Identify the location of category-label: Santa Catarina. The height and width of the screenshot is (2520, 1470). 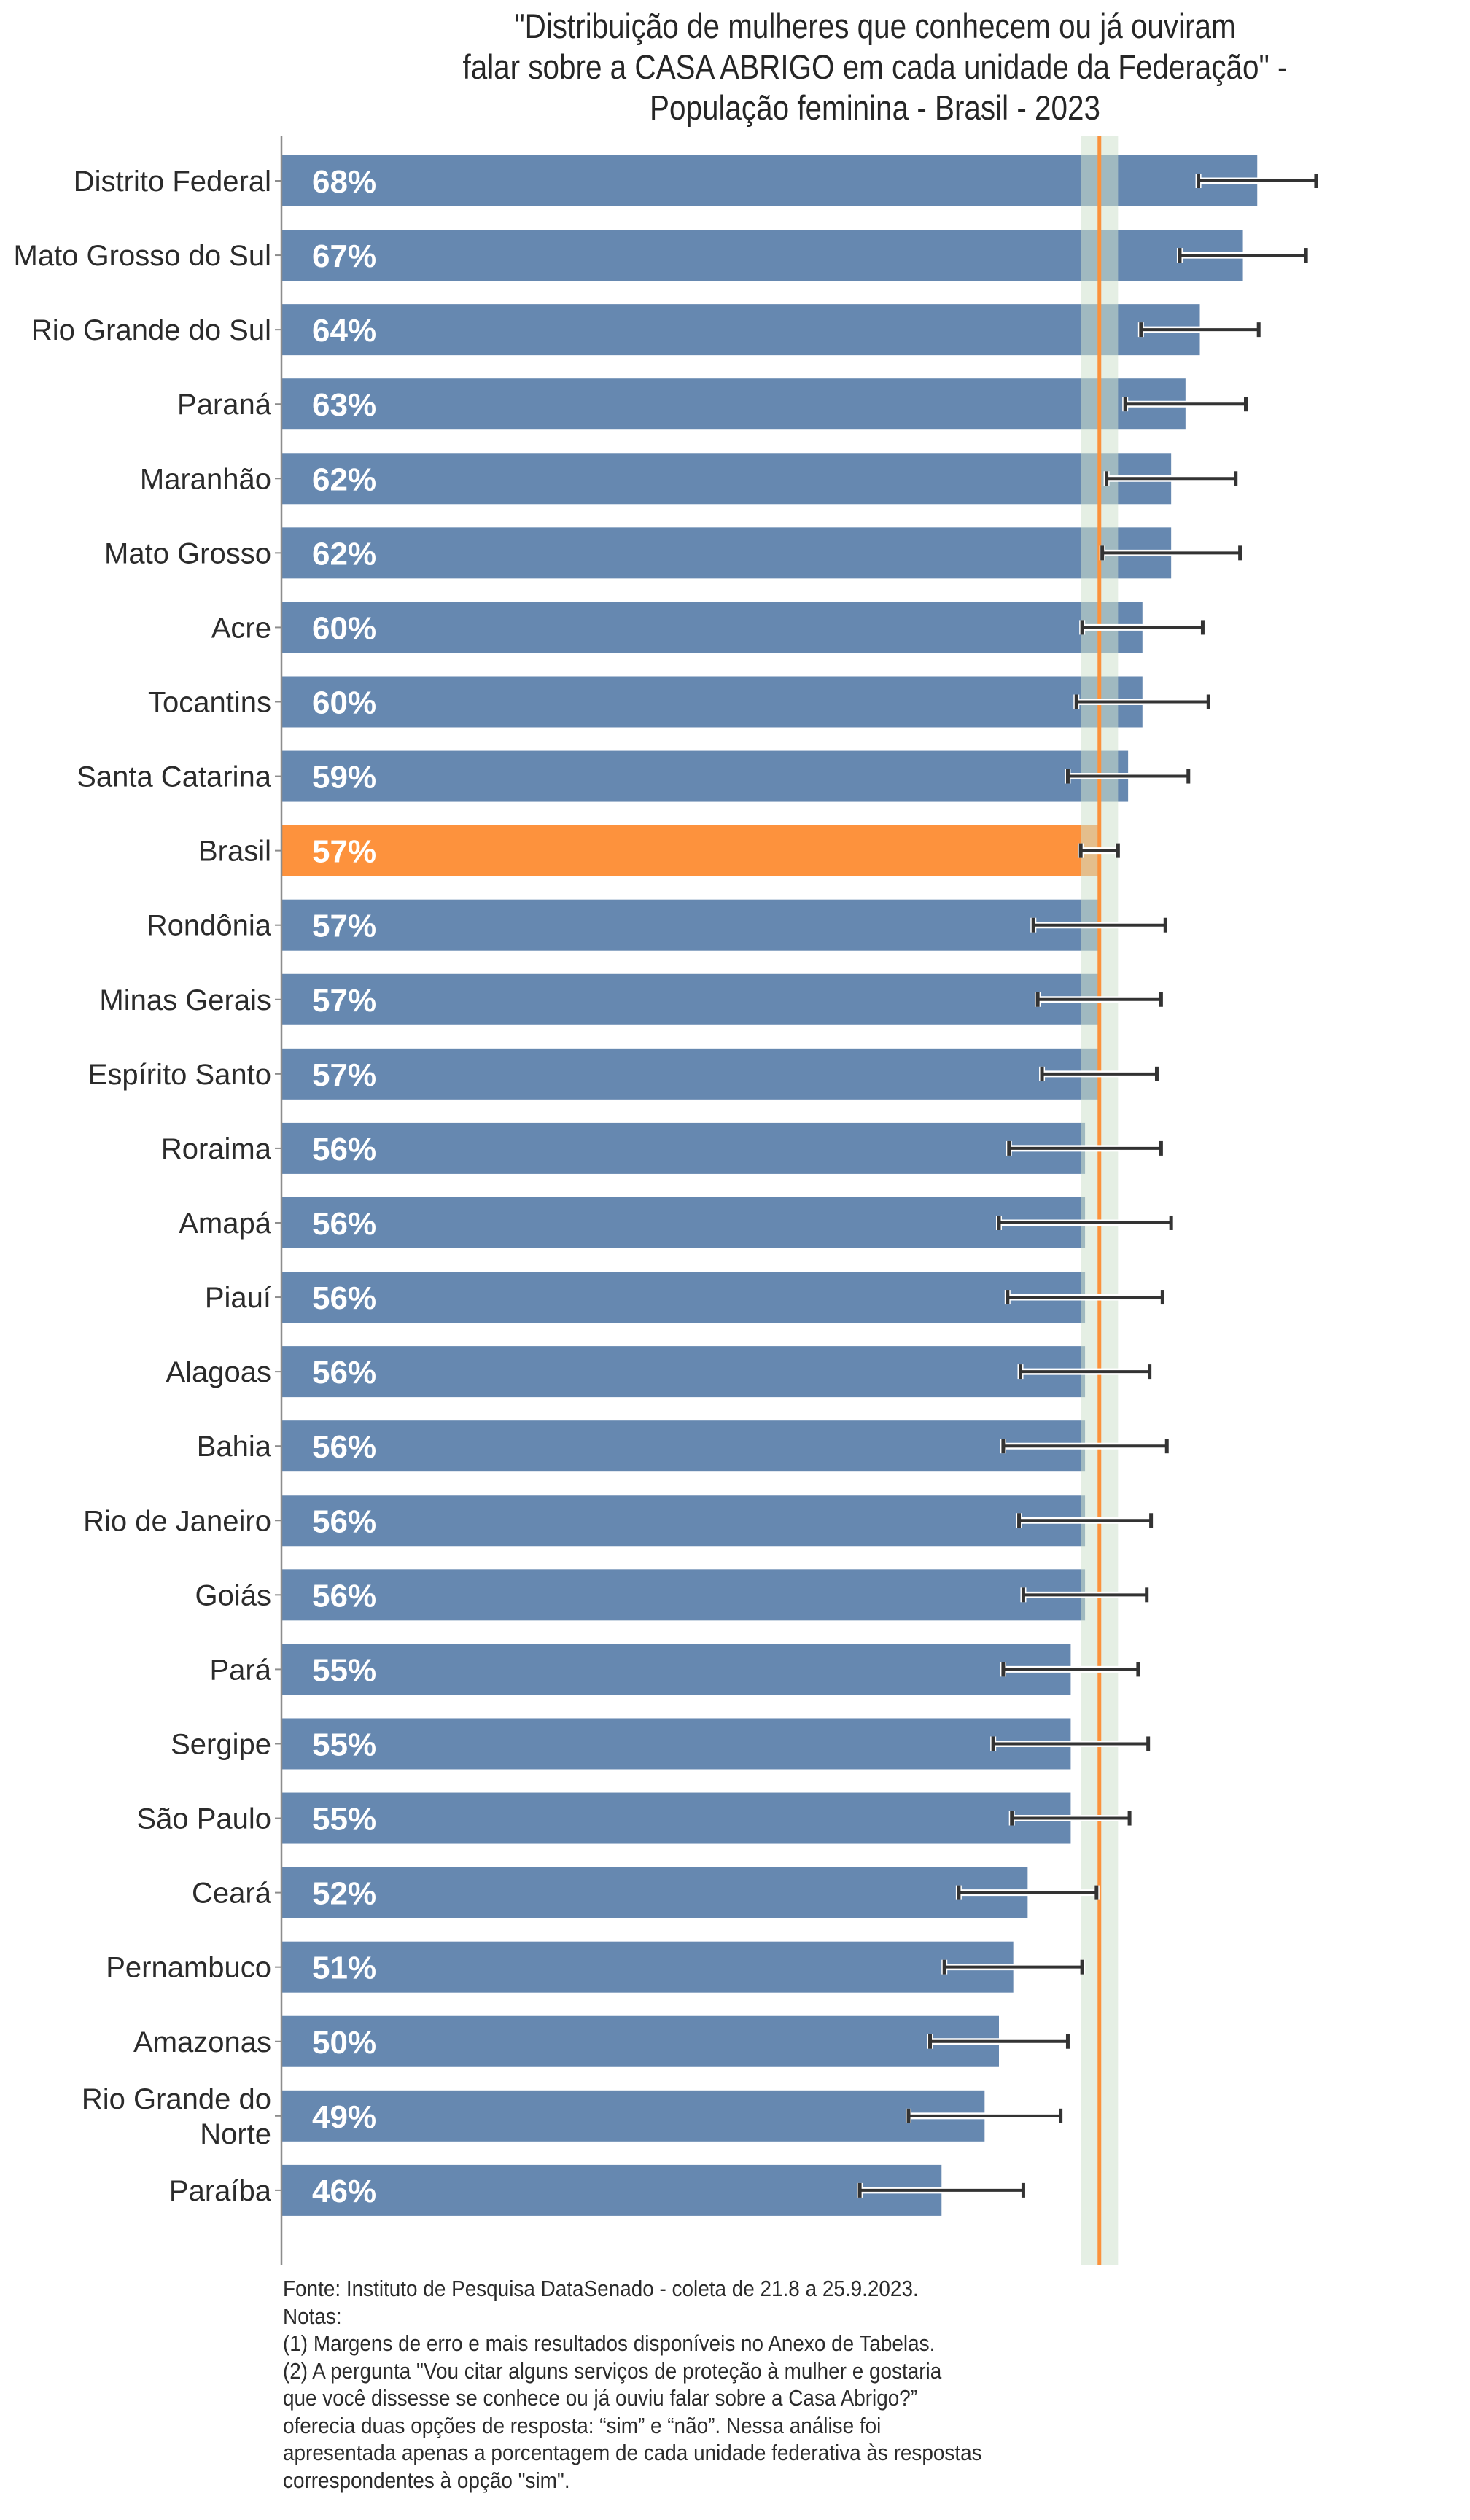
(174, 777).